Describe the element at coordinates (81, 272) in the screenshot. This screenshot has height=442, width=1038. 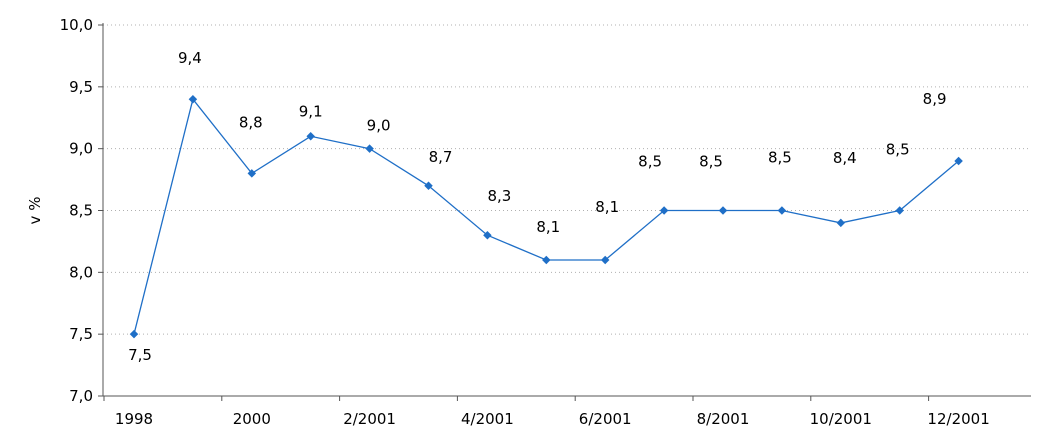
I see `y-tick-label: 8,0` at that location.